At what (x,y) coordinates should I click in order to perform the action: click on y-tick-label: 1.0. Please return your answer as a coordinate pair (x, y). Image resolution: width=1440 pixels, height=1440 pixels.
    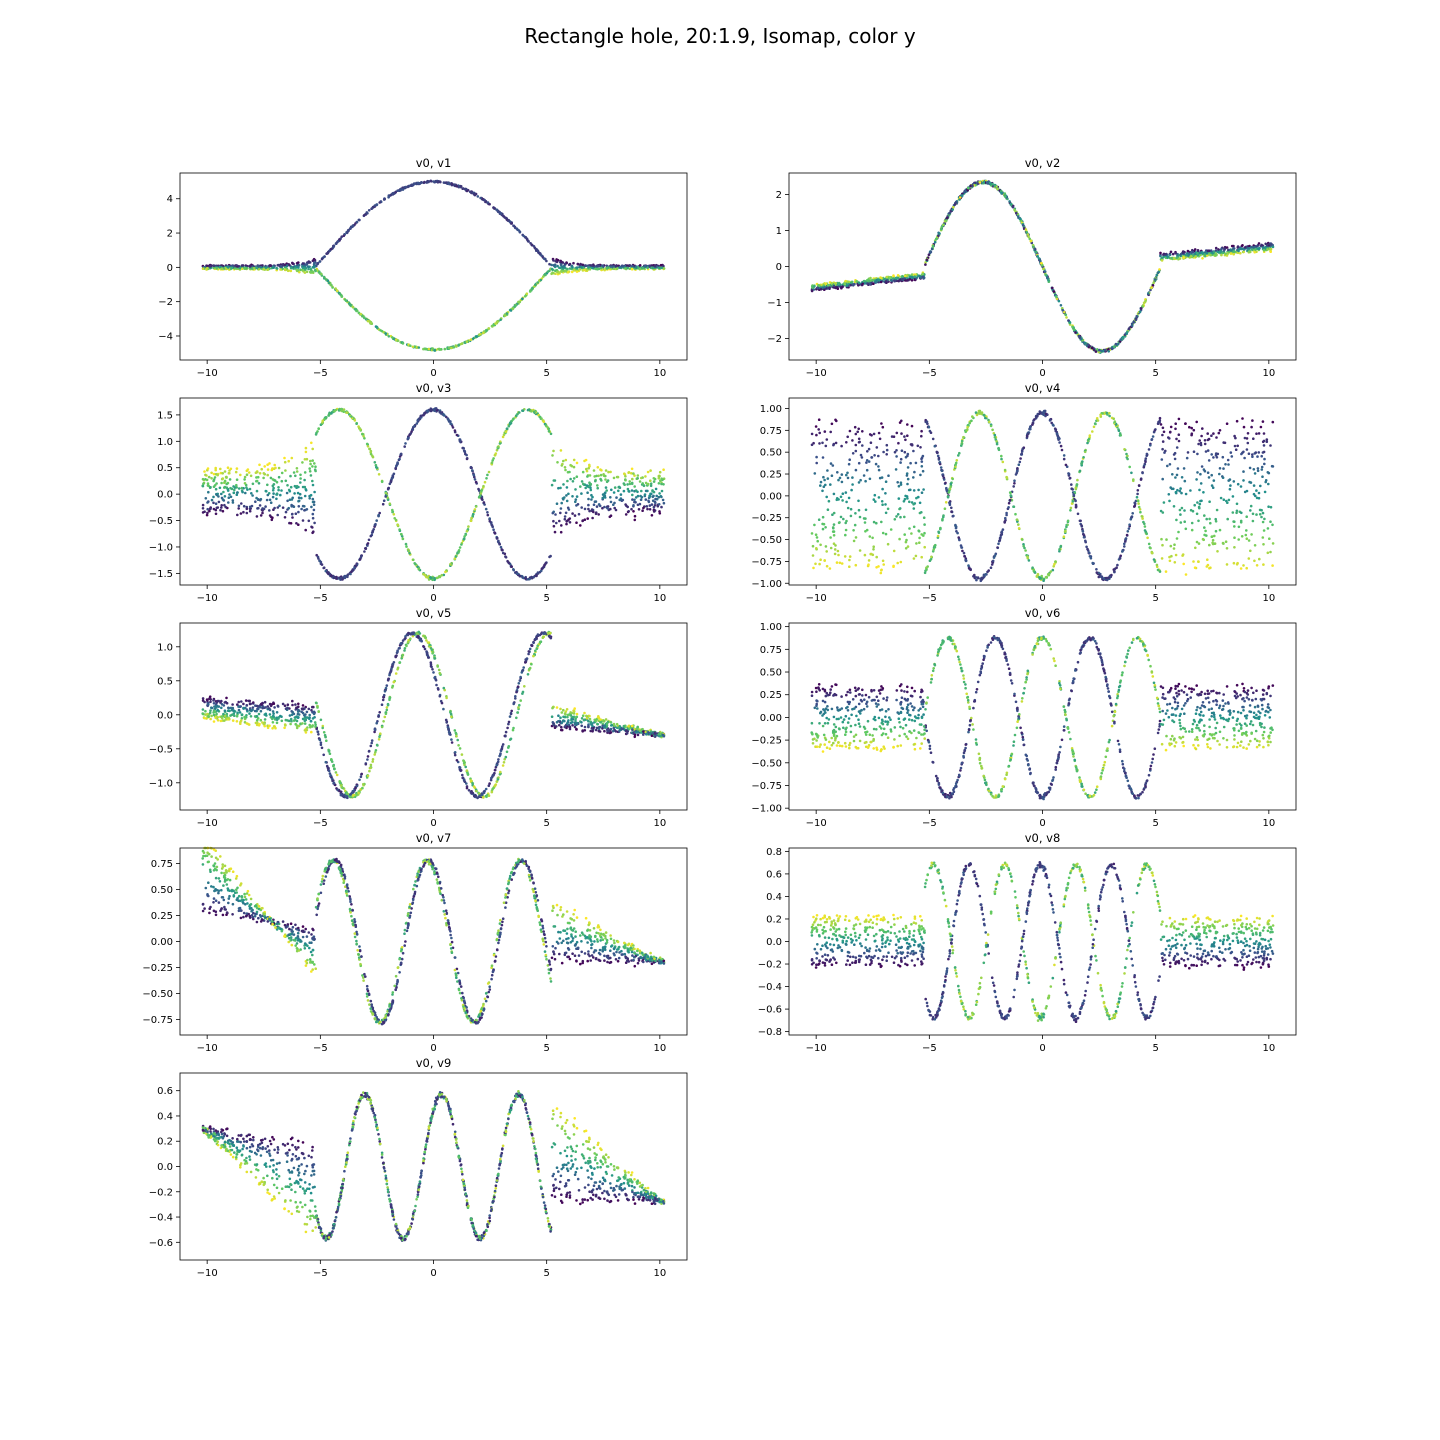
    Looking at the image, I should click on (165, 442).